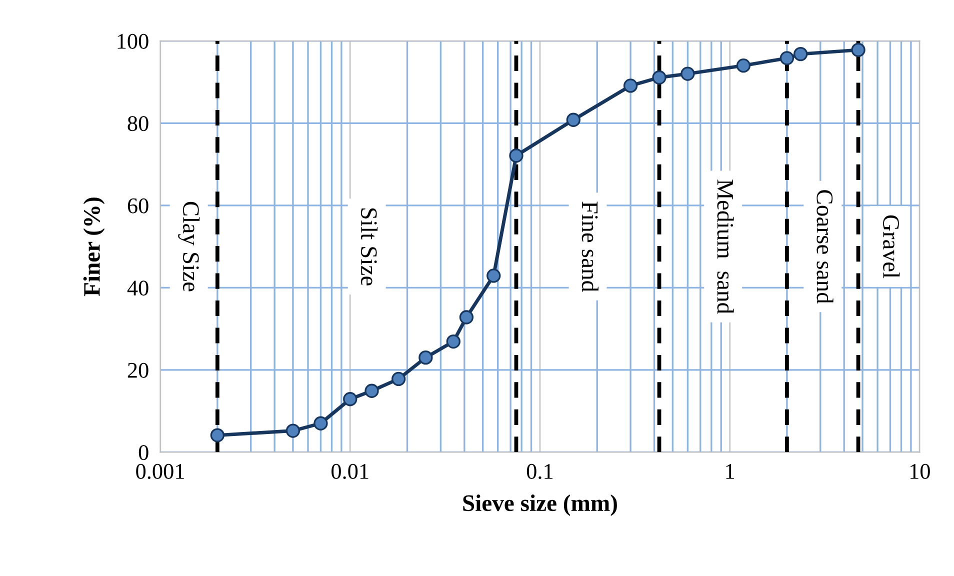 Image resolution: width=954 pixels, height=576 pixels. What do you see at coordinates (133, 41) in the screenshot?
I see `y-tick-label: 100` at bounding box center [133, 41].